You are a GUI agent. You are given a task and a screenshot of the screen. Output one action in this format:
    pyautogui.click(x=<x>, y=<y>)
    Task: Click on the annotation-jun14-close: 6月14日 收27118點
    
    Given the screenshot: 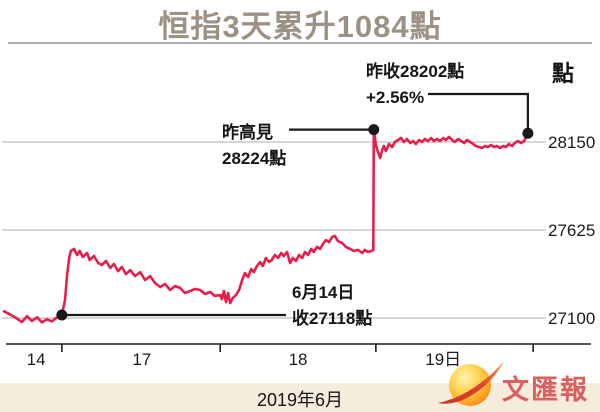 What is the action you would take?
    pyautogui.click(x=332, y=306)
    